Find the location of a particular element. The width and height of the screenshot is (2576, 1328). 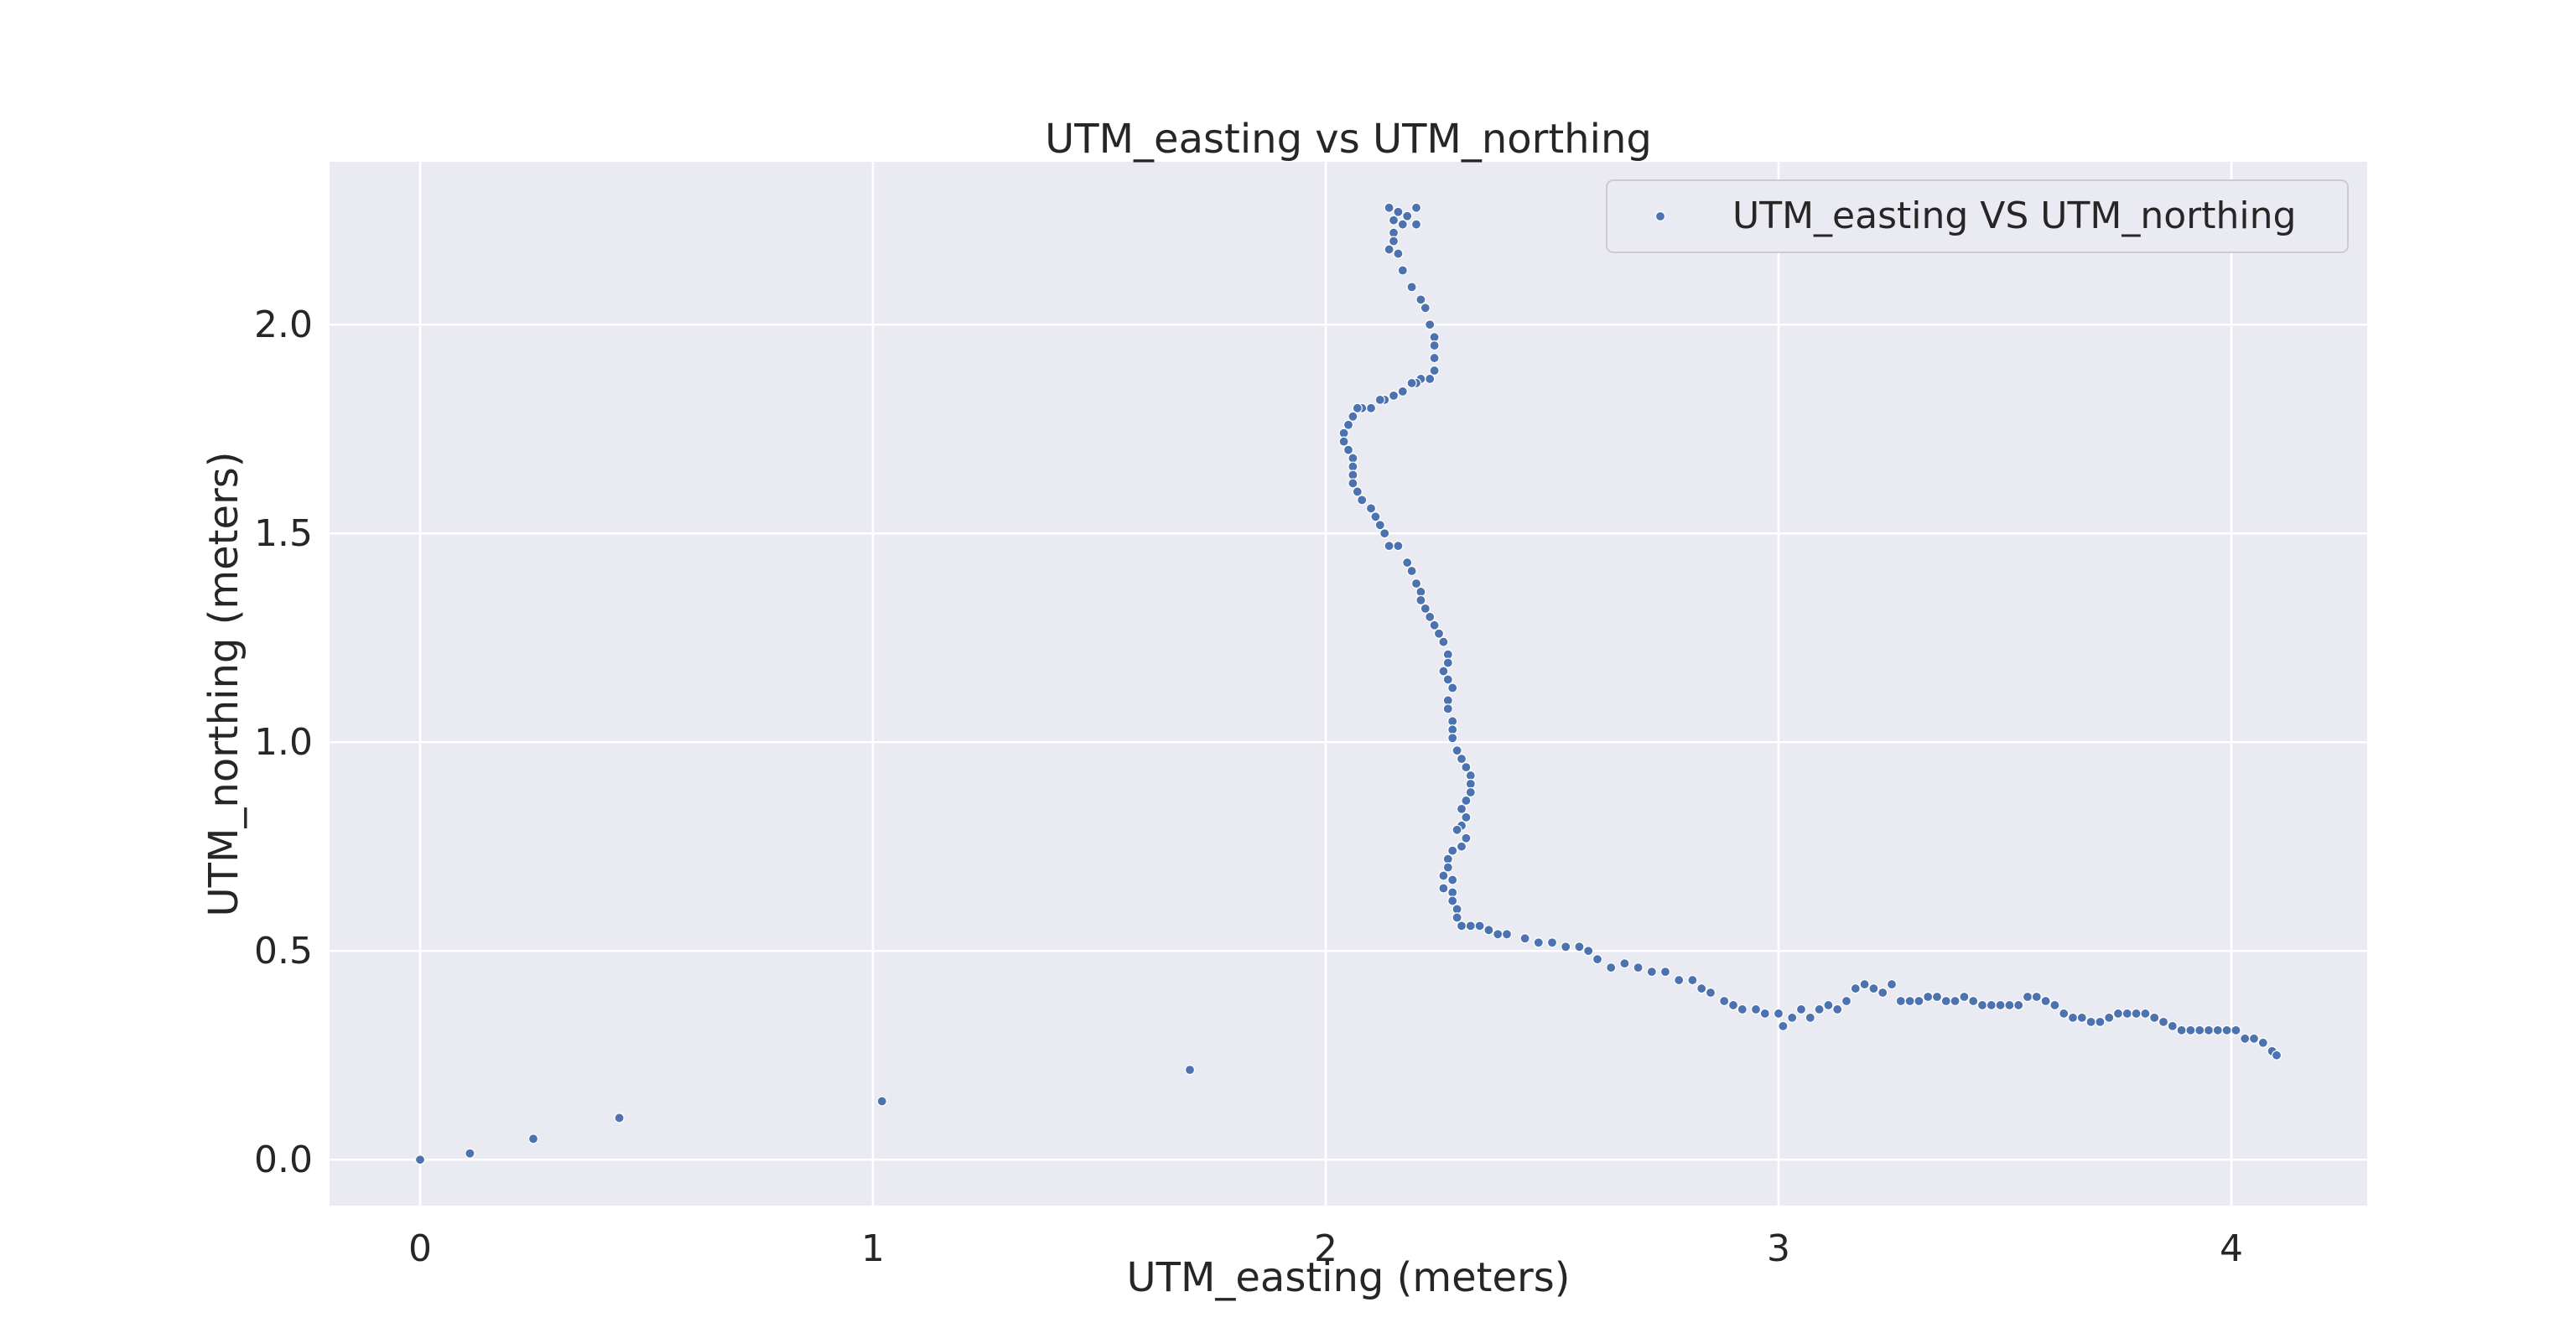

legend-marker is located at coordinates (1660, 216).